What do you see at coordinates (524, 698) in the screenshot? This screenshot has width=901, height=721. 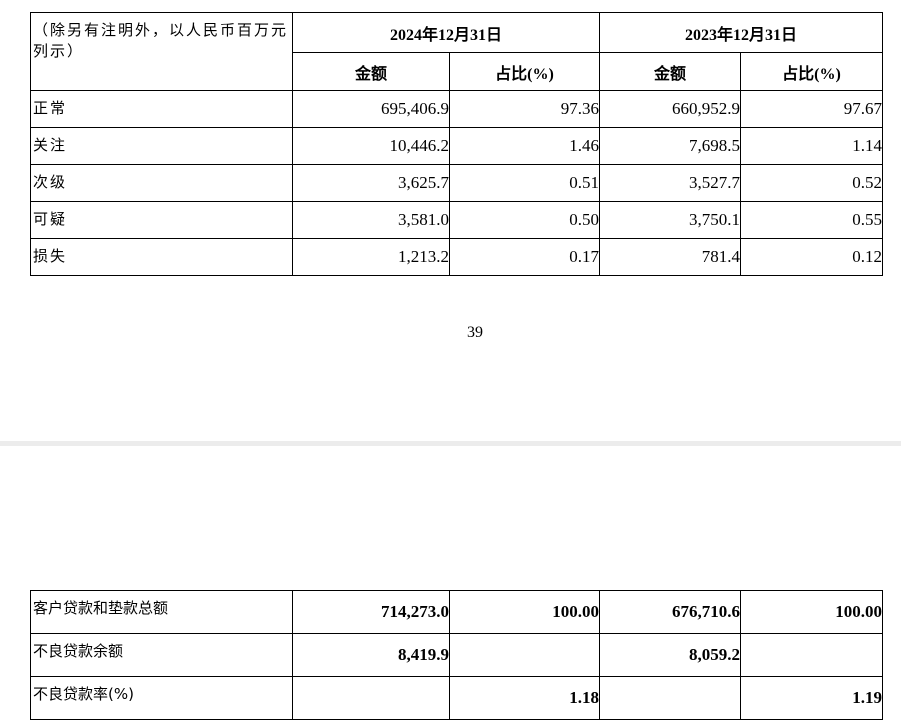 I see `value-cell: 1.18` at bounding box center [524, 698].